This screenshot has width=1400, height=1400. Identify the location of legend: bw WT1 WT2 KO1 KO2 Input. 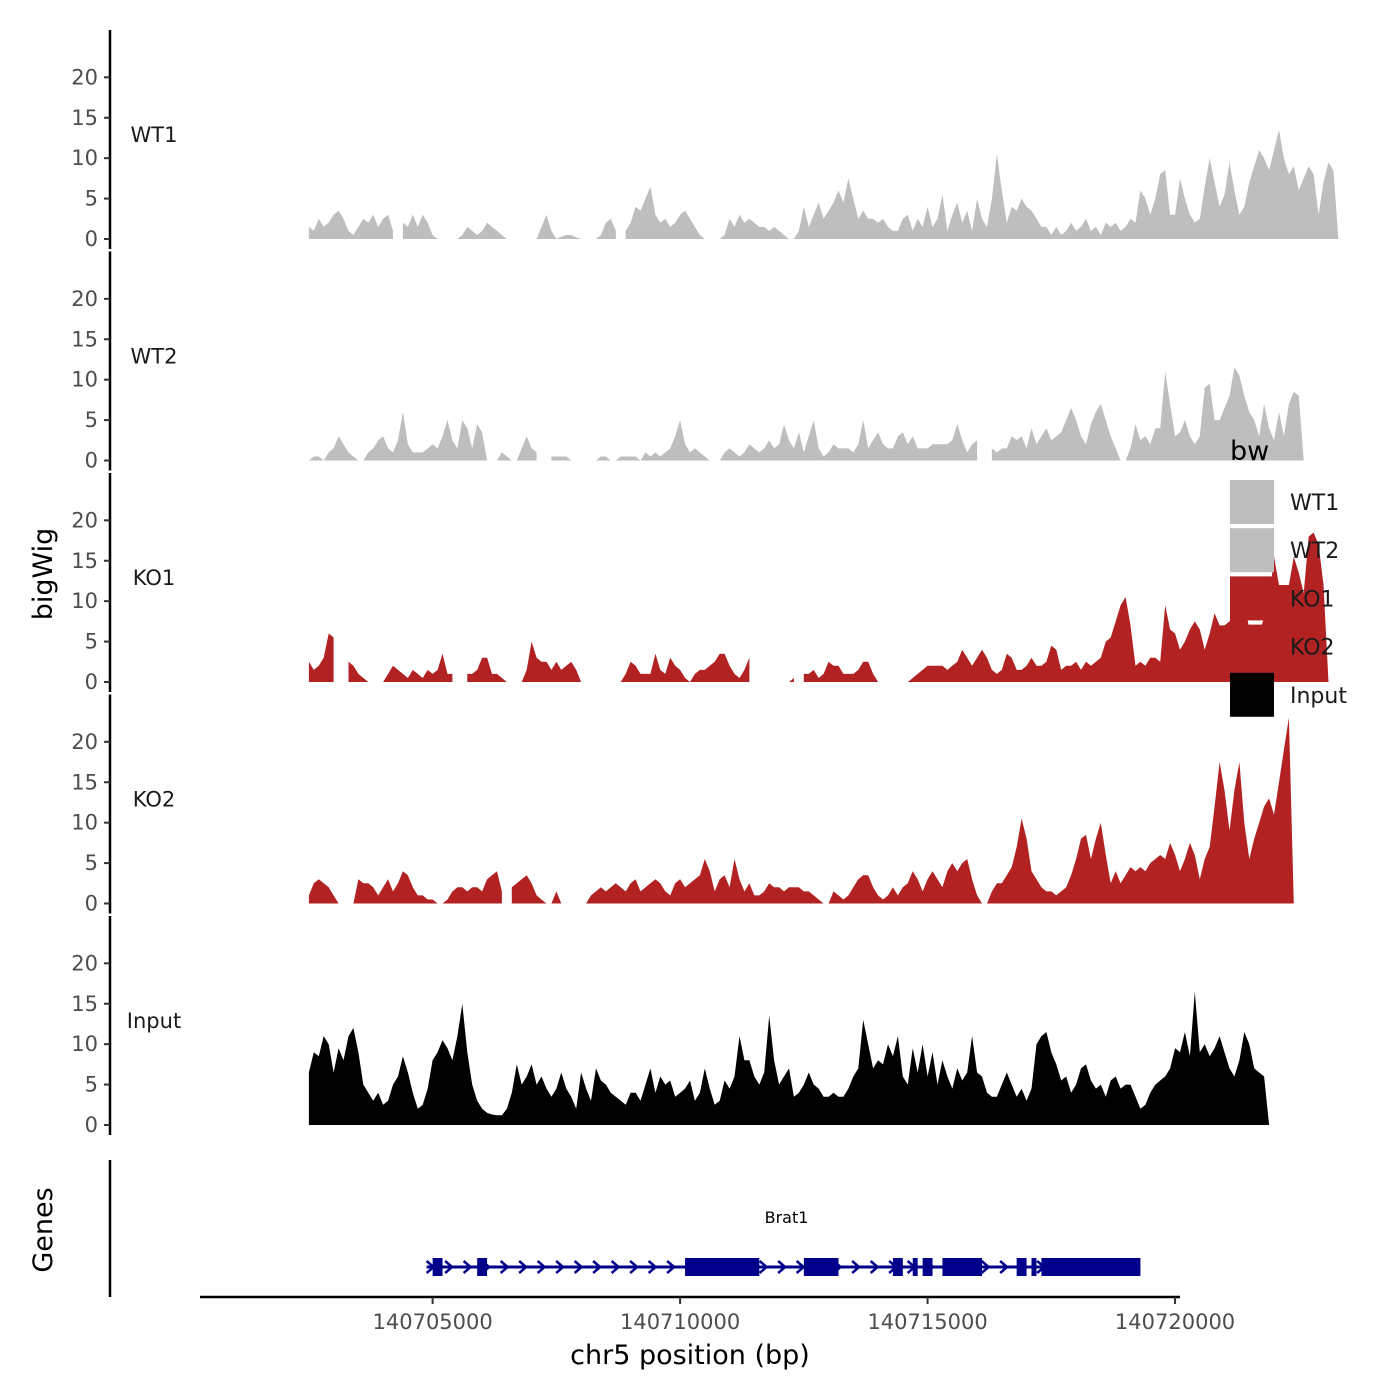
(1288, 576).